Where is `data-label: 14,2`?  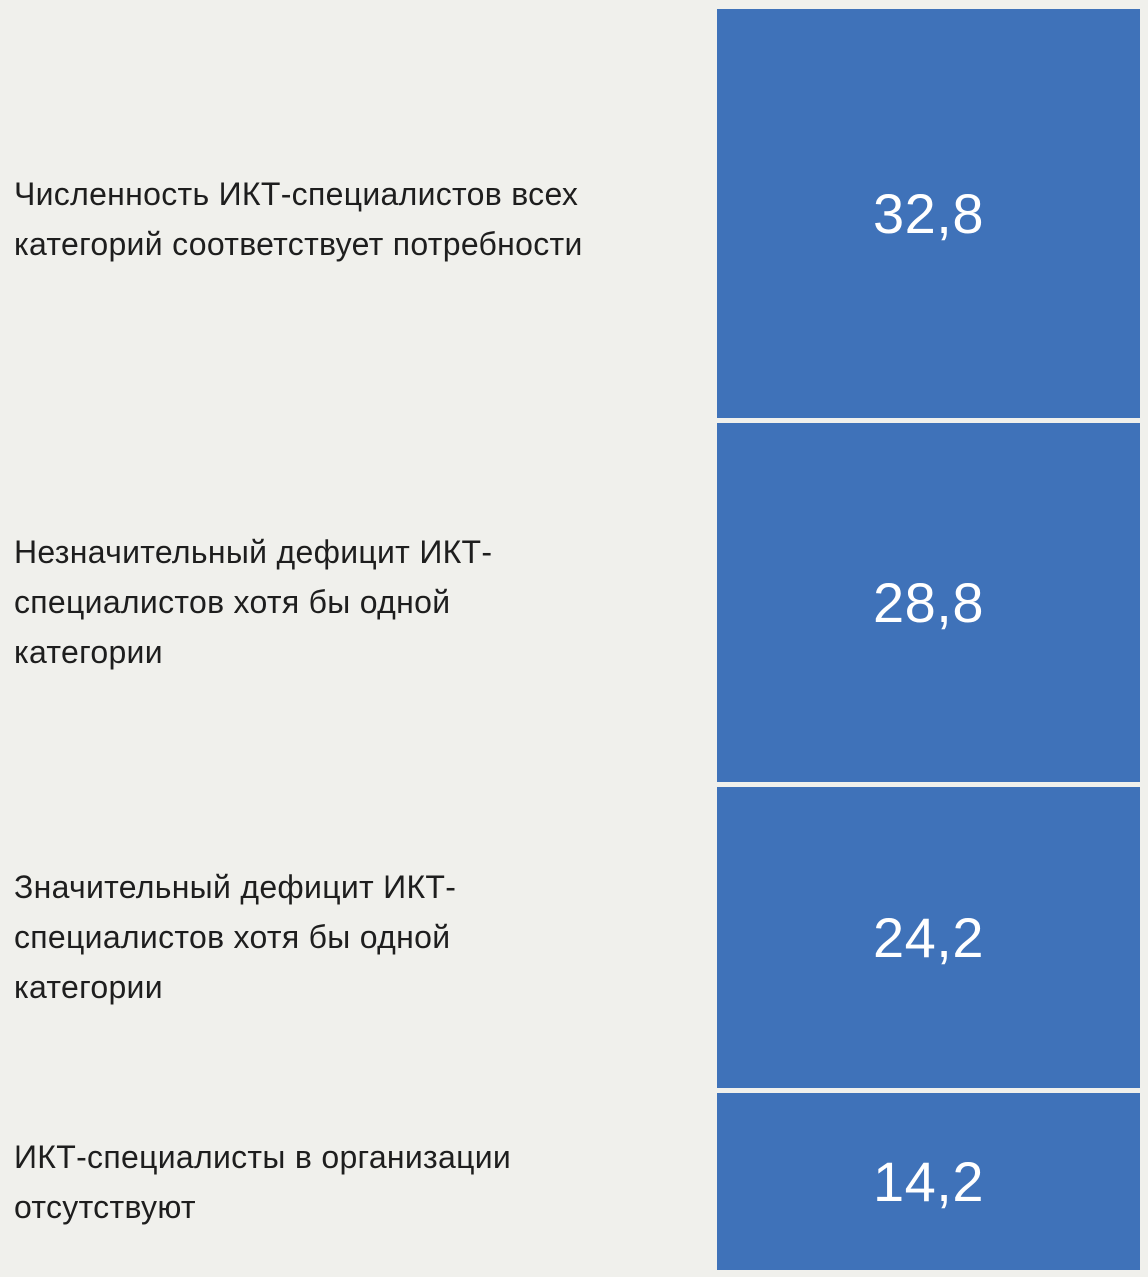 data-label: 14,2 is located at coordinates (928, 1182).